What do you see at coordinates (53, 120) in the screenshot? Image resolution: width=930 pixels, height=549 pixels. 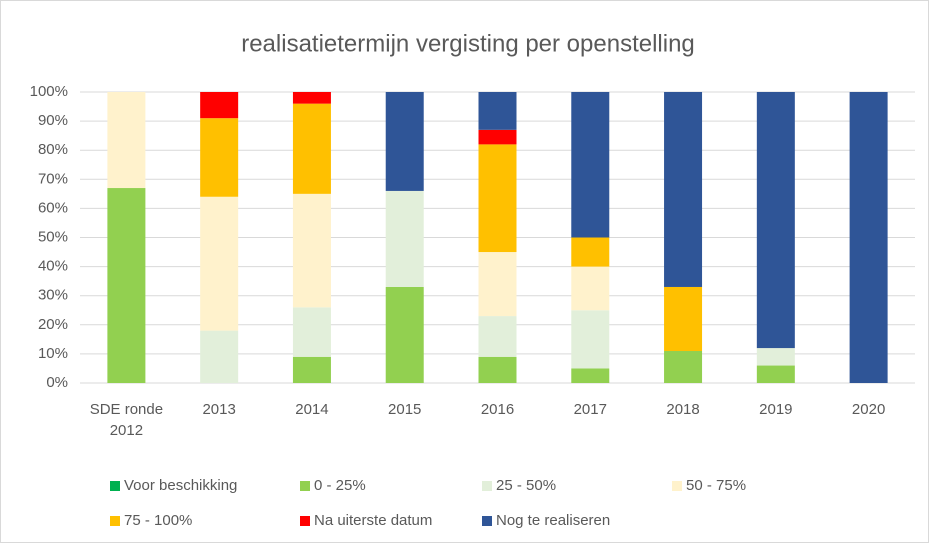 I see `y-tick-label: 90%` at bounding box center [53, 120].